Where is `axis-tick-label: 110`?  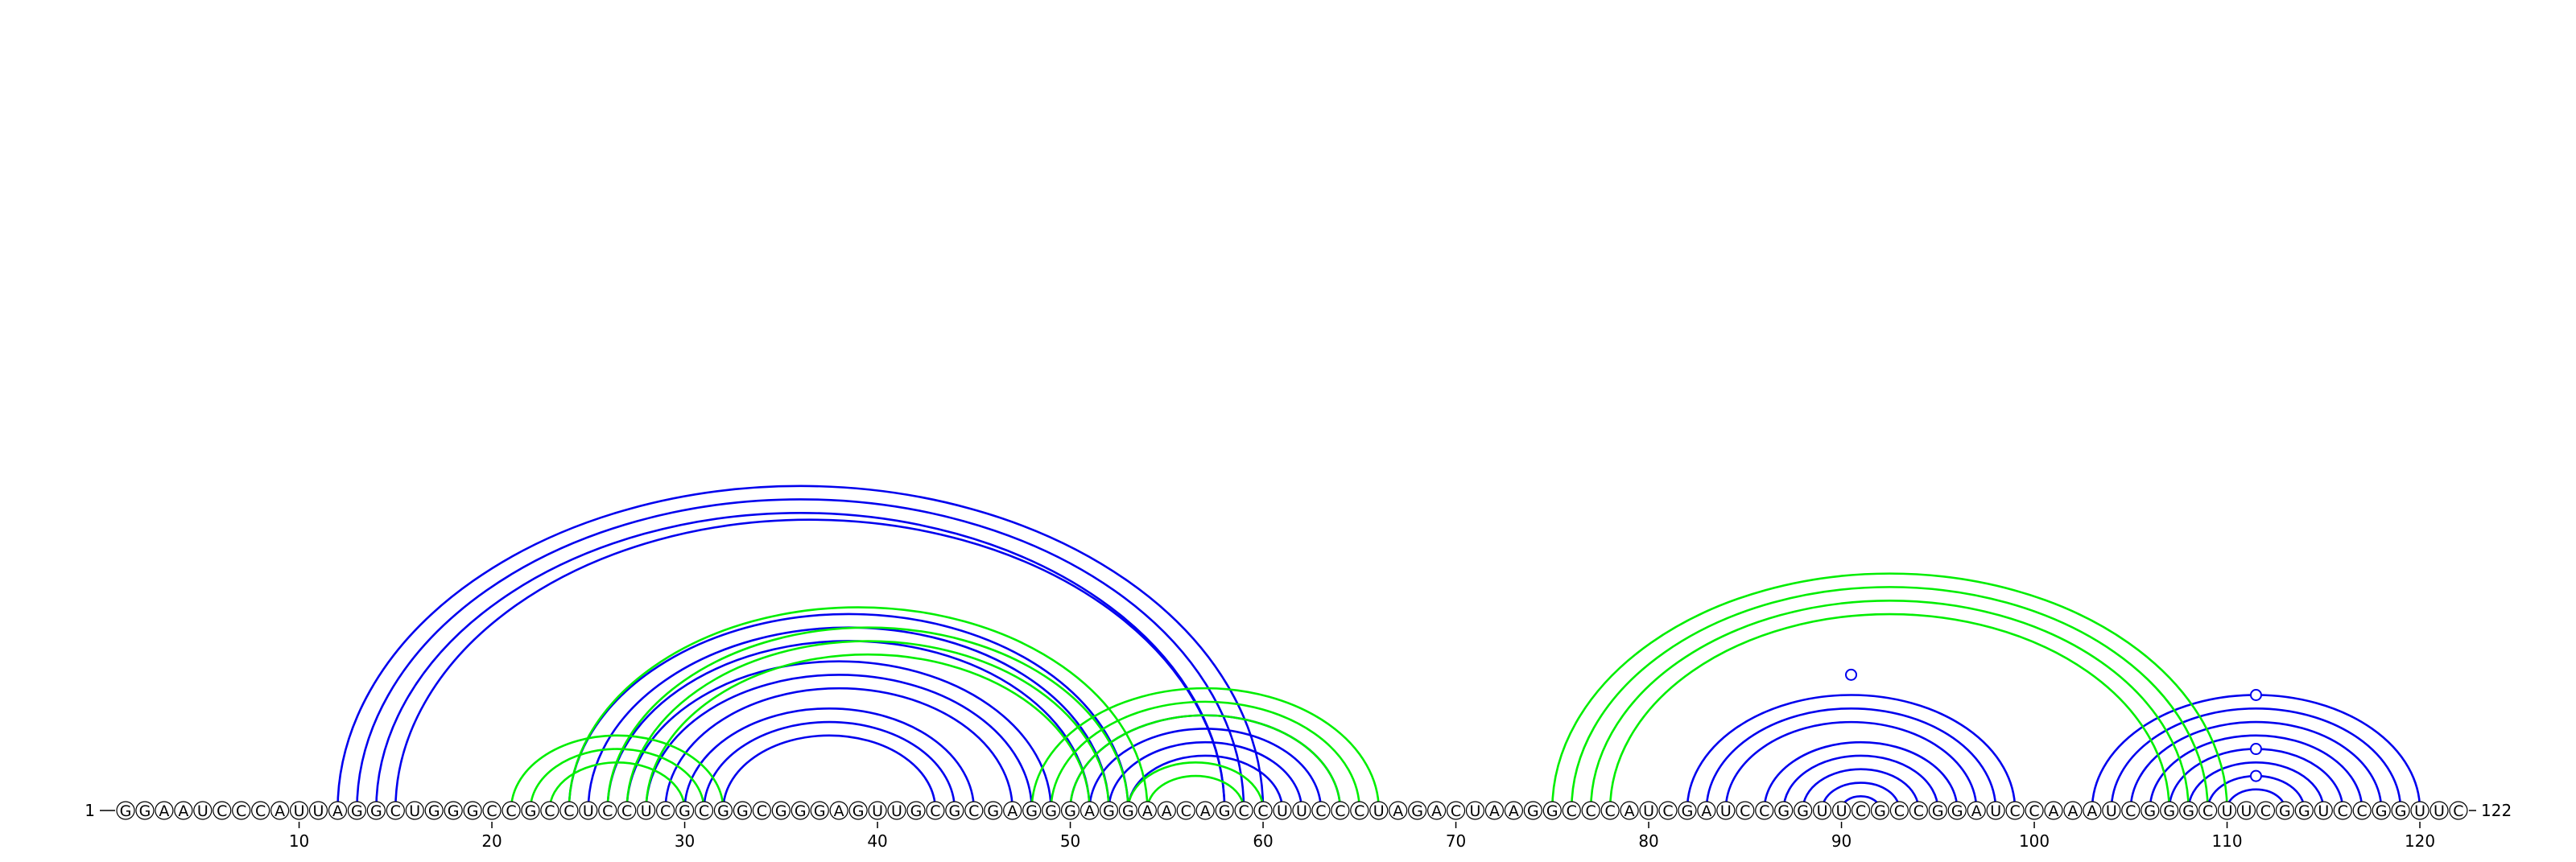 axis-tick-label: 110 is located at coordinates (2226, 841).